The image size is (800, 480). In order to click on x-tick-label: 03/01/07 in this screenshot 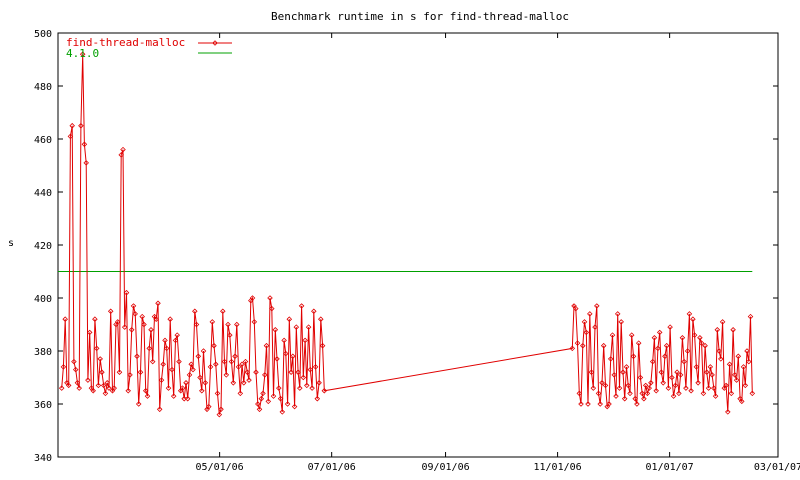, I will do `click(777, 467)`.